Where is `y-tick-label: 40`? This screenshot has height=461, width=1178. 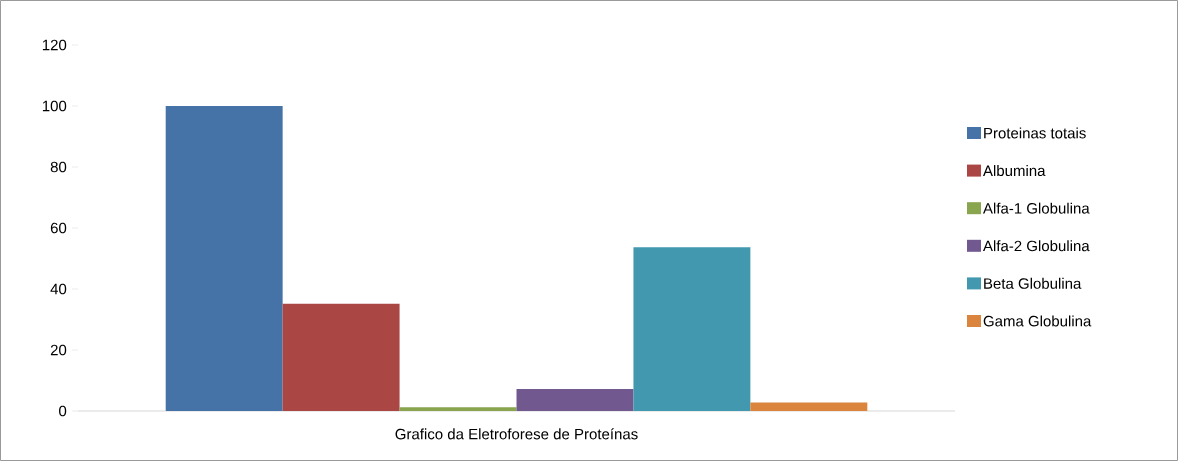
y-tick-label: 40 is located at coordinates (58, 289).